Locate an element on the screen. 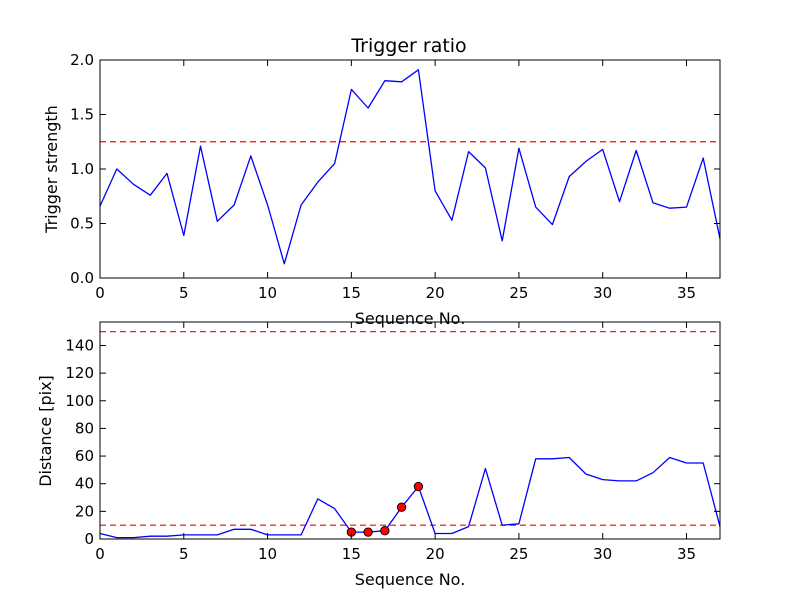 This screenshot has width=800, height=600. y-tick-label: 140 is located at coordinates (79, 345).